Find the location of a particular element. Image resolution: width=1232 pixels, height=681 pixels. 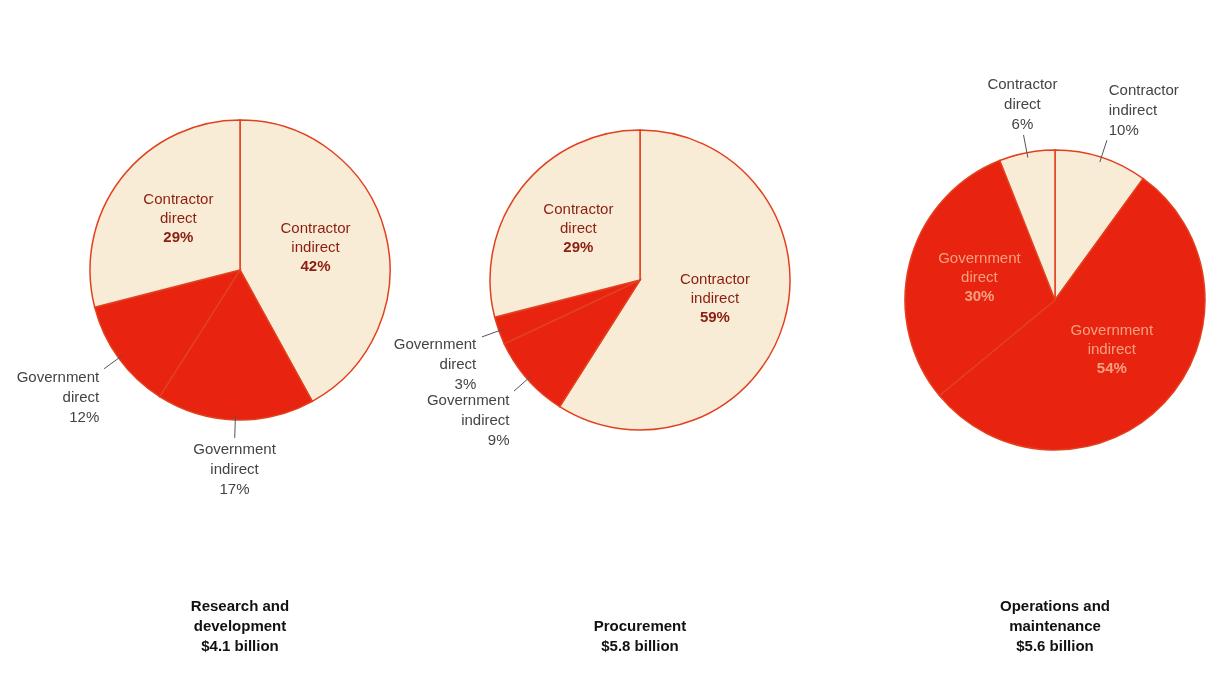

text: $4.1 billion is located at coordinates (240, 645).